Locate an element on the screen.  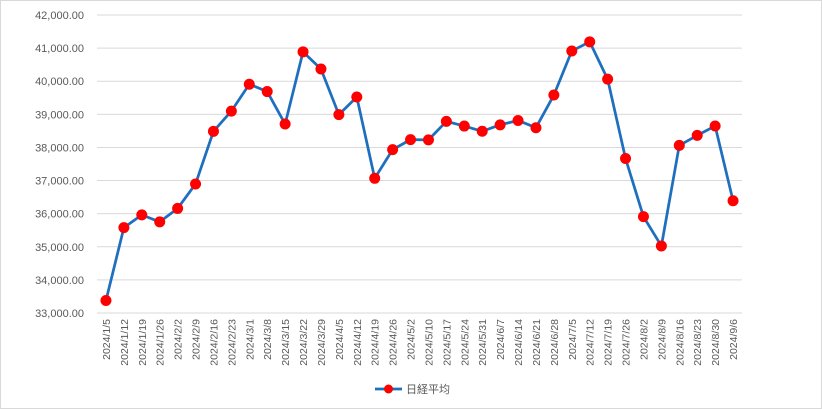
x-tick-label: 2024/5/10 is located at coordinates (429, 342).